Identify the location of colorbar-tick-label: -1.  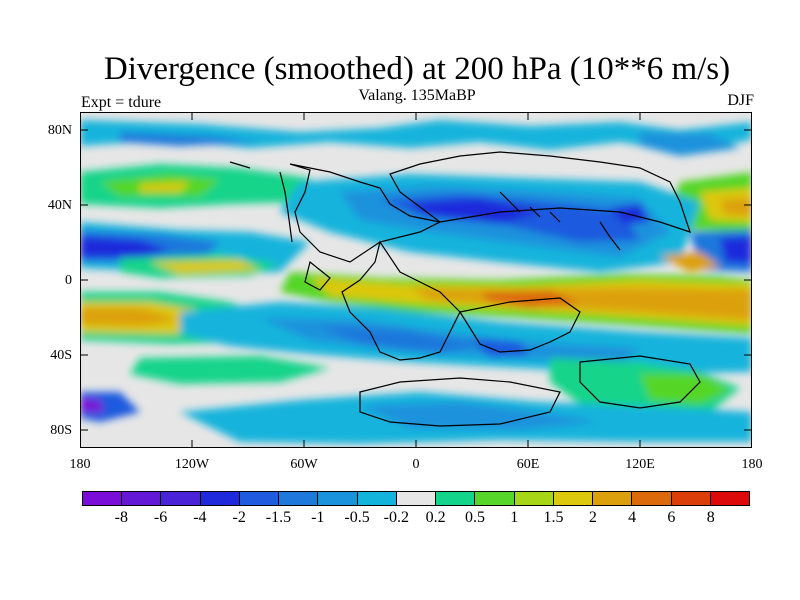
(318, 517).